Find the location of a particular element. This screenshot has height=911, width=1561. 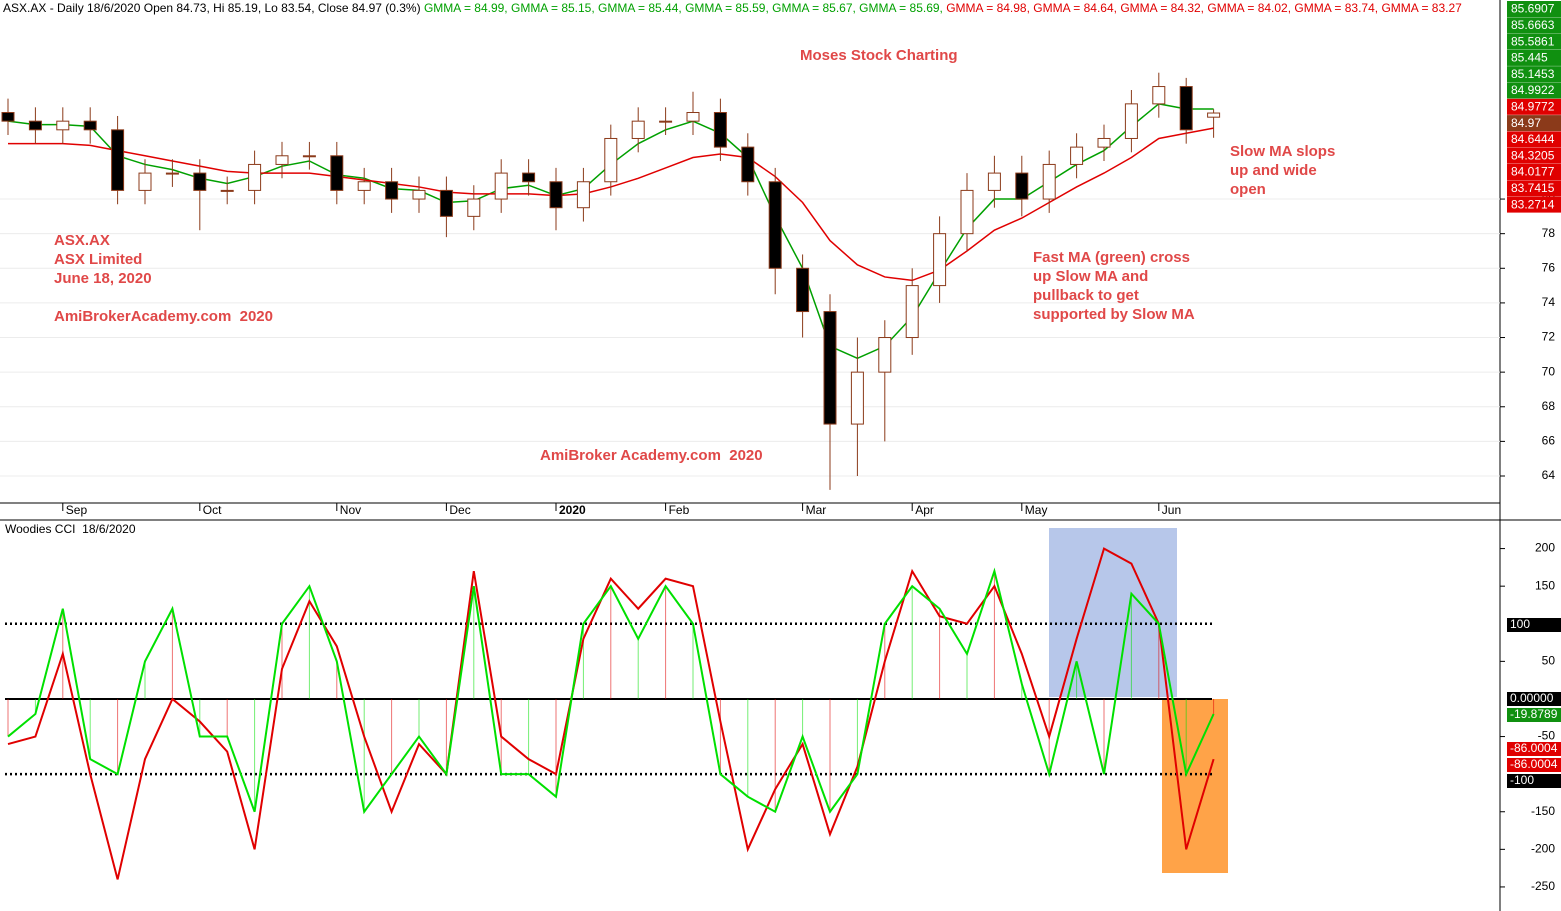

header-gmma: GMMA = 85.69, is located at coordinates (902, 8).